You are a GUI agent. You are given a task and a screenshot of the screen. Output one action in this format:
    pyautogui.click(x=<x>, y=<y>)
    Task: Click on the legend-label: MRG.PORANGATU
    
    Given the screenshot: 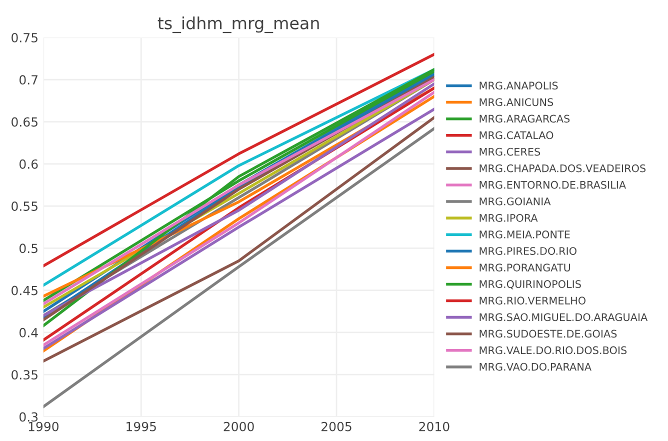 What is the action you would take?
    pyautogui.click(x=525, y=268)
    